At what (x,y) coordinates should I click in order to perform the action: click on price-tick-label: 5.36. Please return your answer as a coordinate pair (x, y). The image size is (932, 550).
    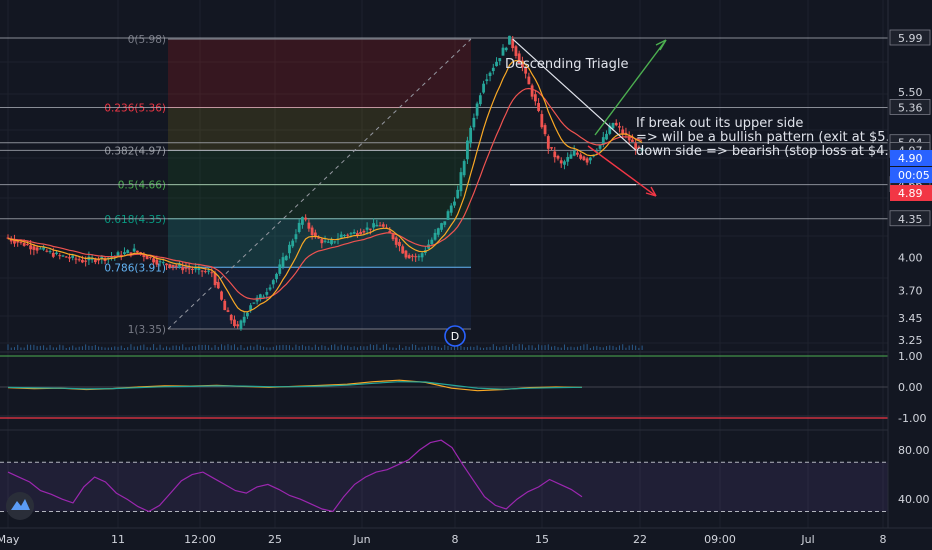
    Looking at the image, I should click on (910, 107).